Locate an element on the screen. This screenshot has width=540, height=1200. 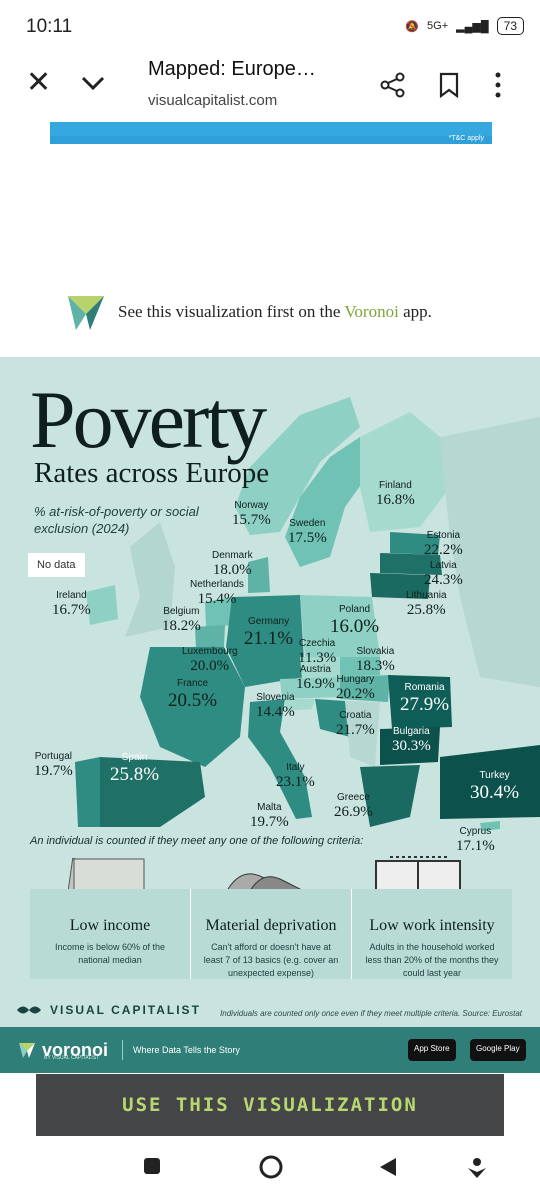
promo-brand-link: Voronoi is located at coordinates (371, 311).